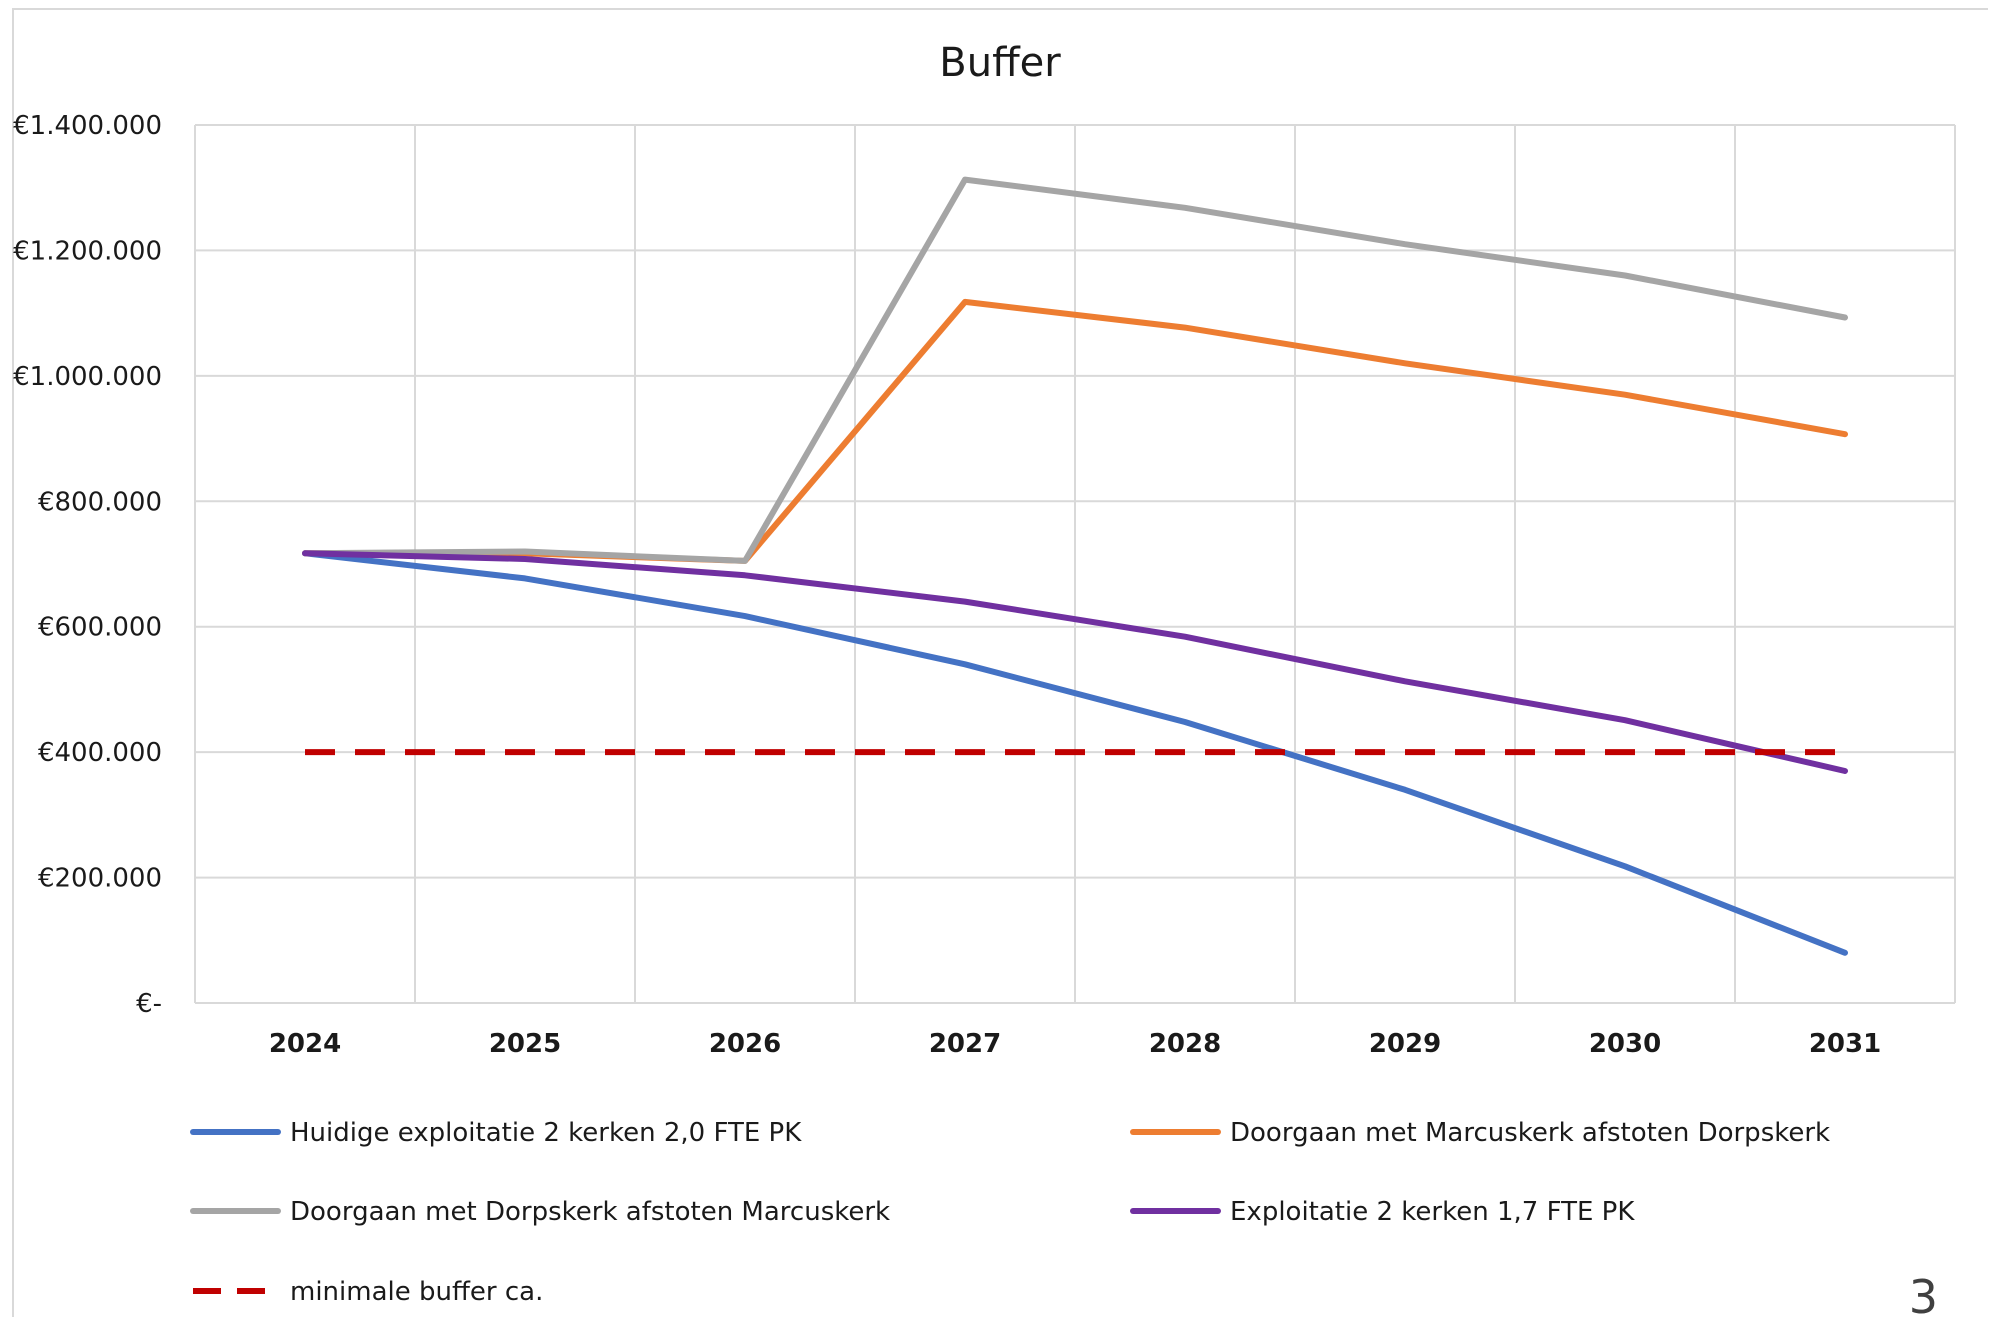 The height and width of the screenshot is (1325, 2000). What do you see at coordinates (149, 1004) in the screenshot?
I see `y-tick-label: €-` at bounding box center [149, 1004].